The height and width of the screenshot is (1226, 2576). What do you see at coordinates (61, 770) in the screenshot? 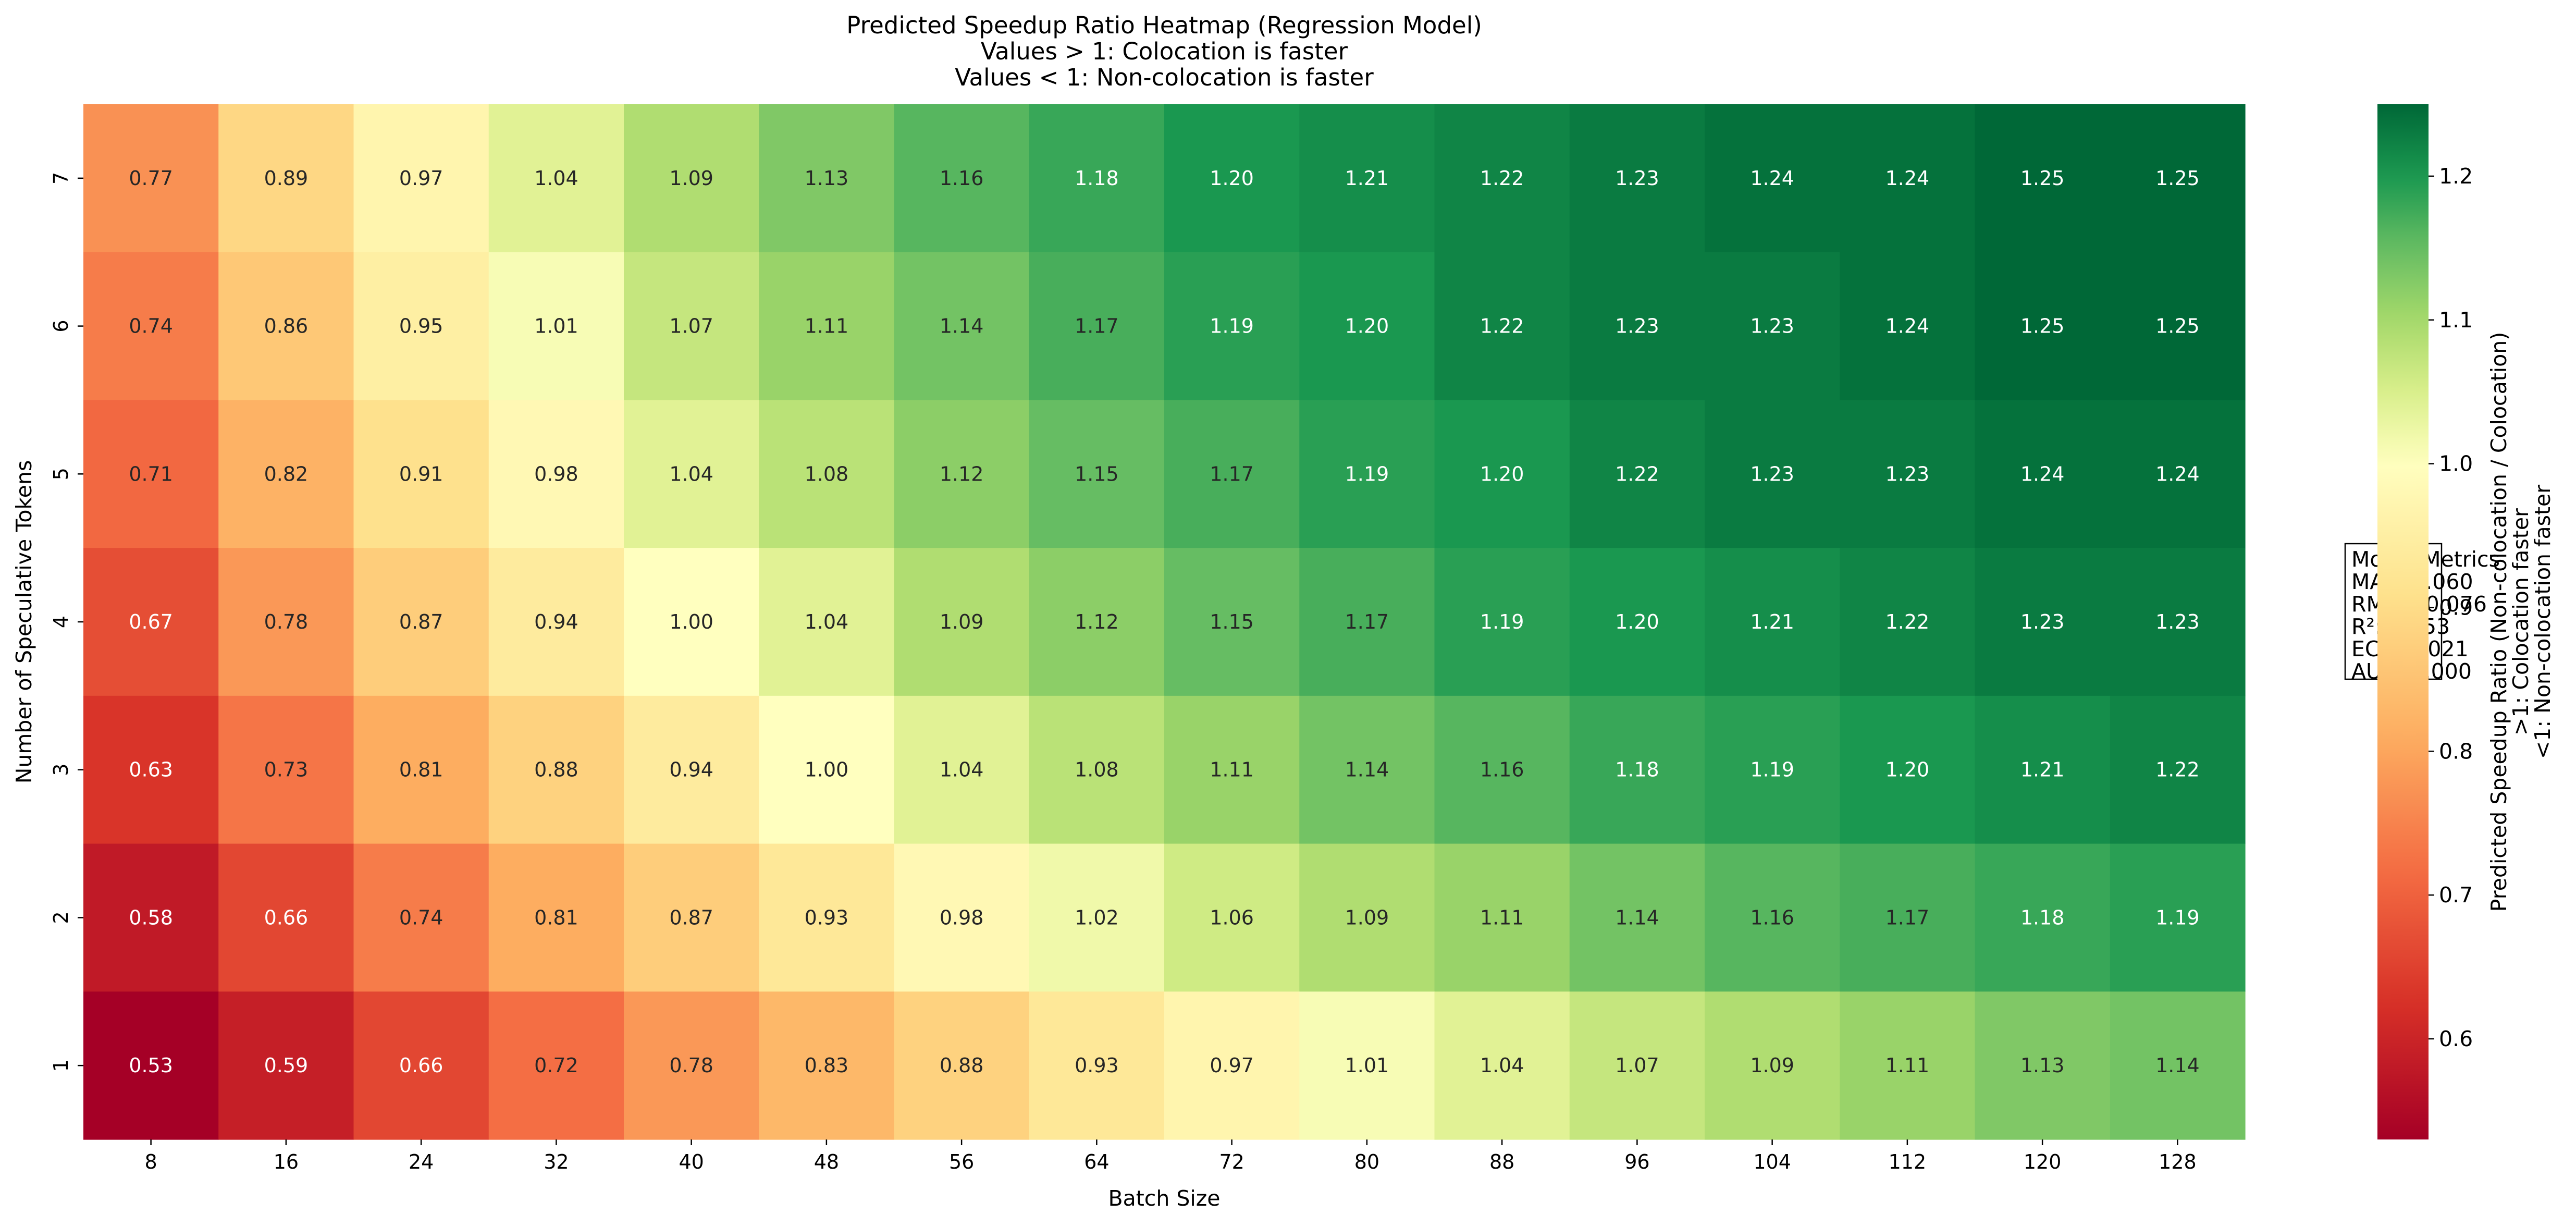
I see `y-tick-label: 3` at bounding box center [61, 770].